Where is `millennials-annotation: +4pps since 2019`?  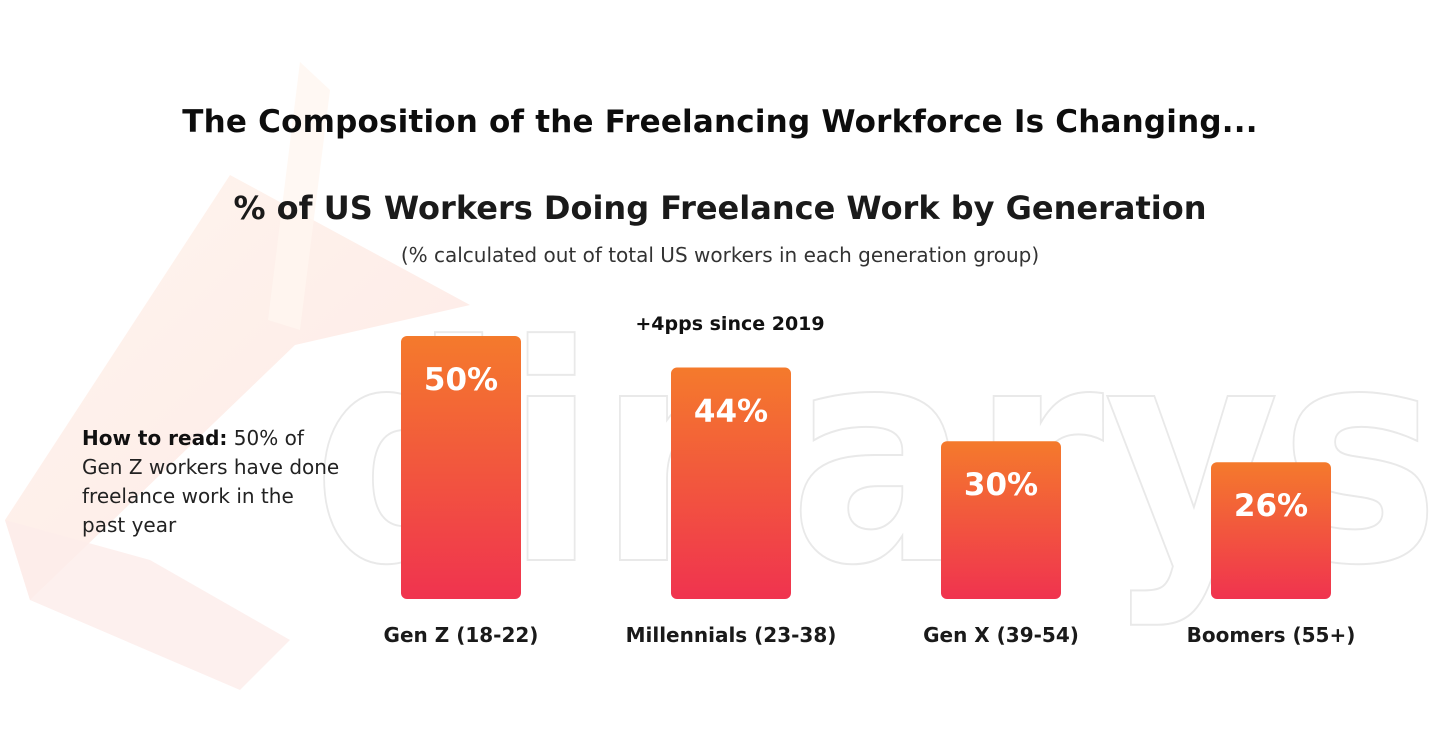 millennials-annotation: +4pps since 2019 is located at coordinates (730, 324).